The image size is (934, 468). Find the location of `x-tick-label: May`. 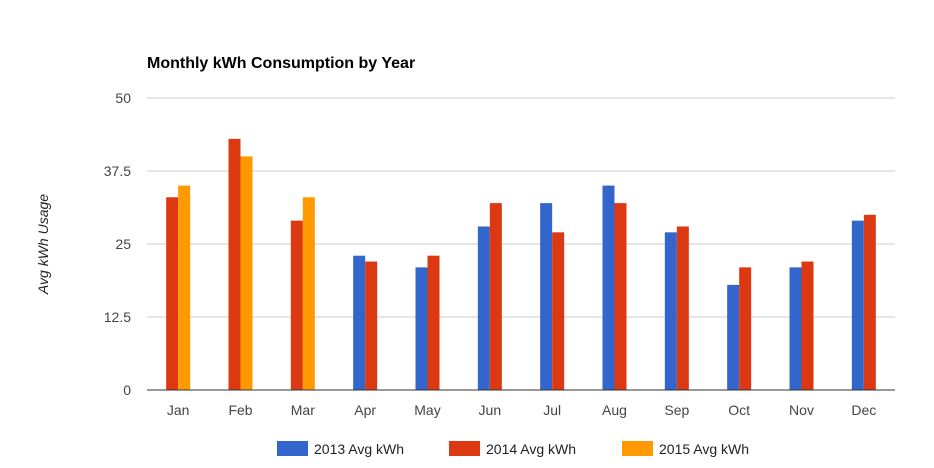

x-tick-label: May is located at coordinates (427, 410).